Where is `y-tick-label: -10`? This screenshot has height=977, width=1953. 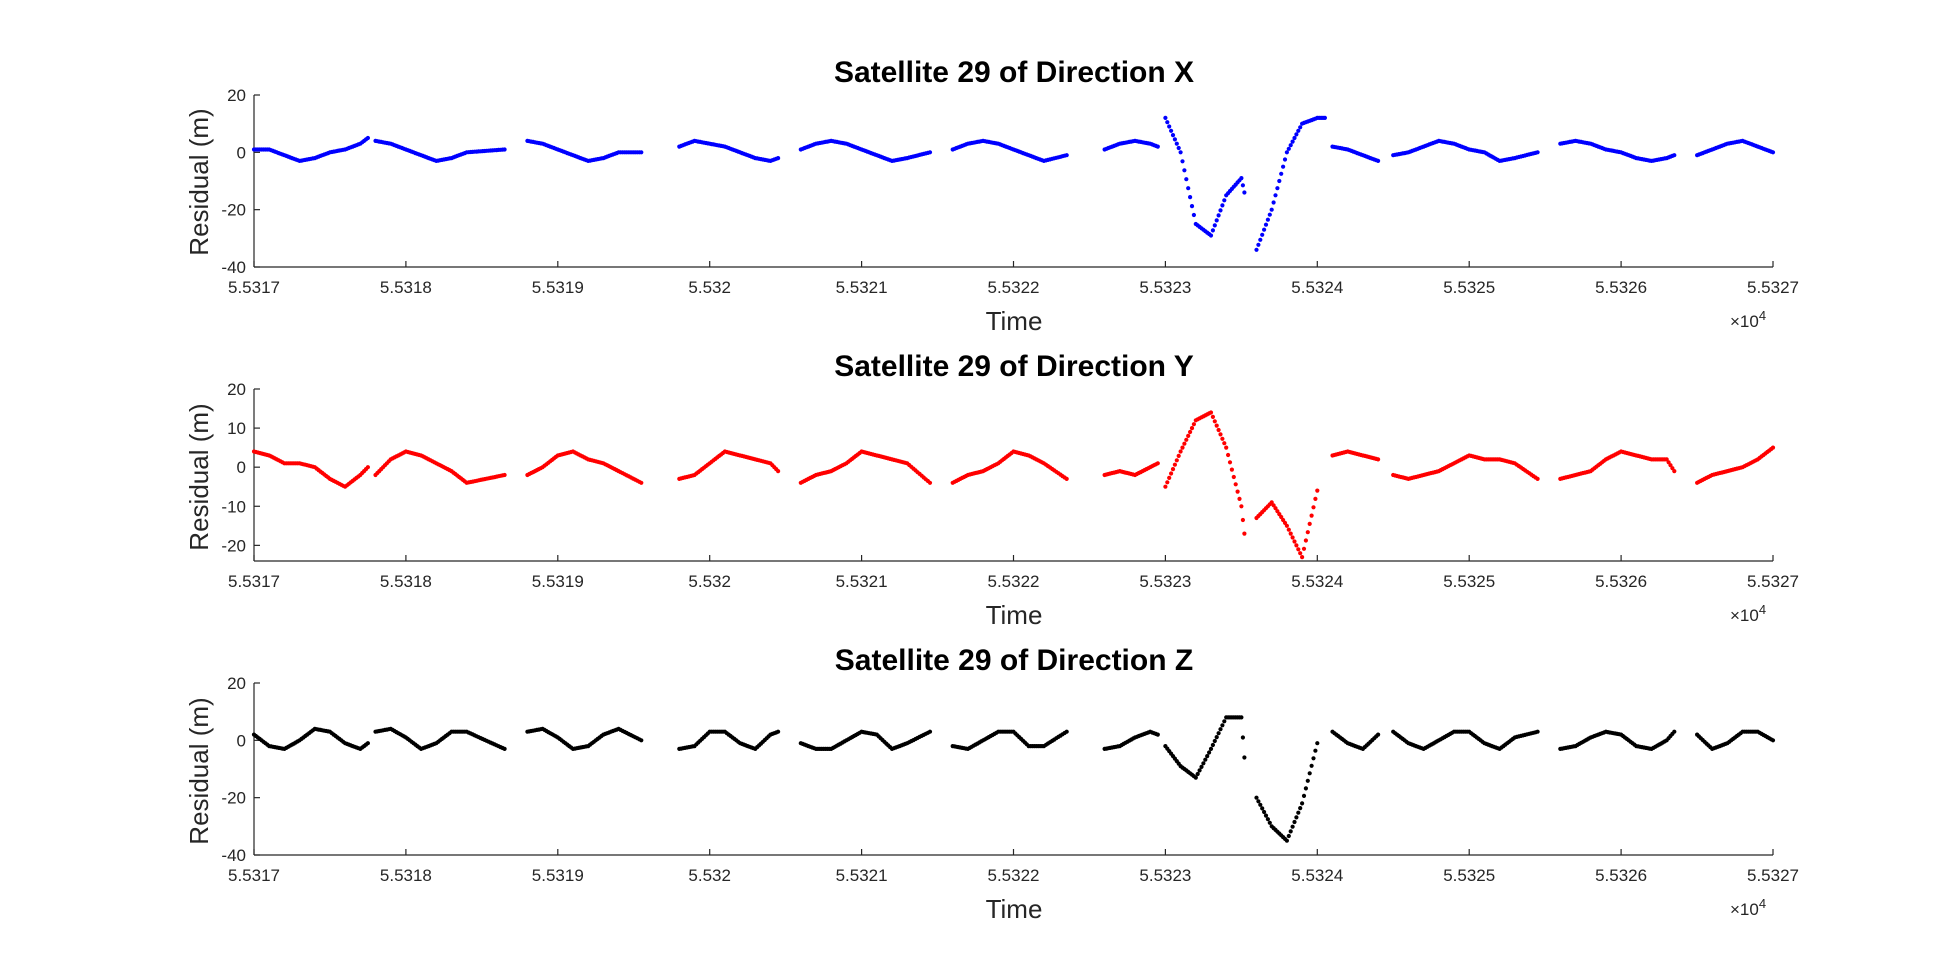
y-tick-label: -10 is located at coordinates (233, 506).